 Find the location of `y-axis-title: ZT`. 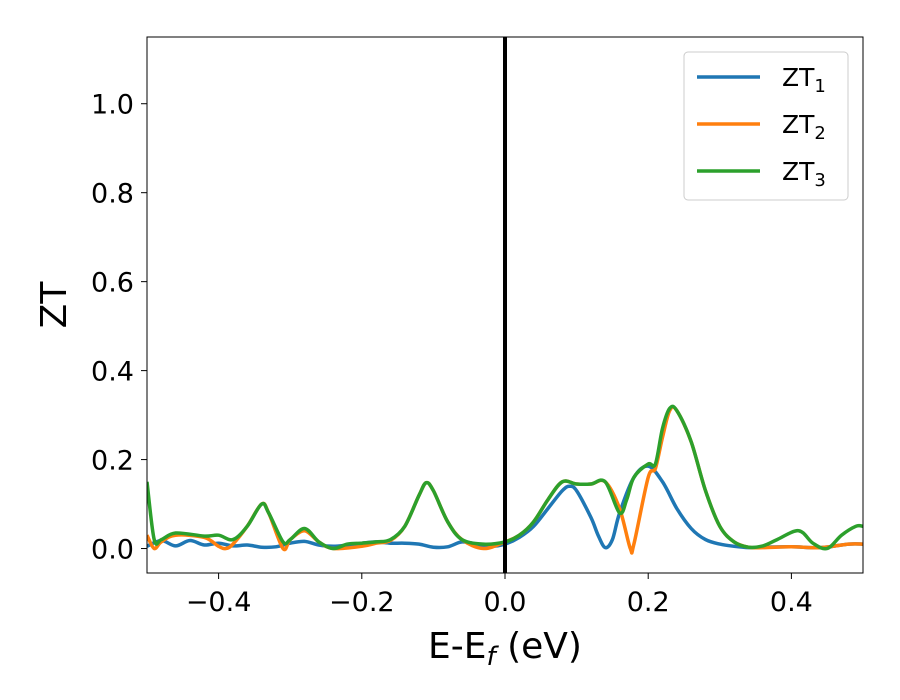

y-axis-title: ZT is located at coordinates (54, 305).